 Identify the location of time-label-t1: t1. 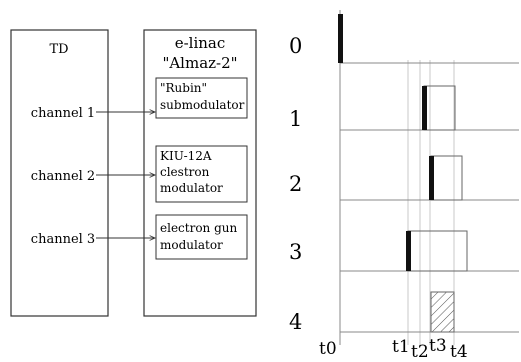
(401, 347).